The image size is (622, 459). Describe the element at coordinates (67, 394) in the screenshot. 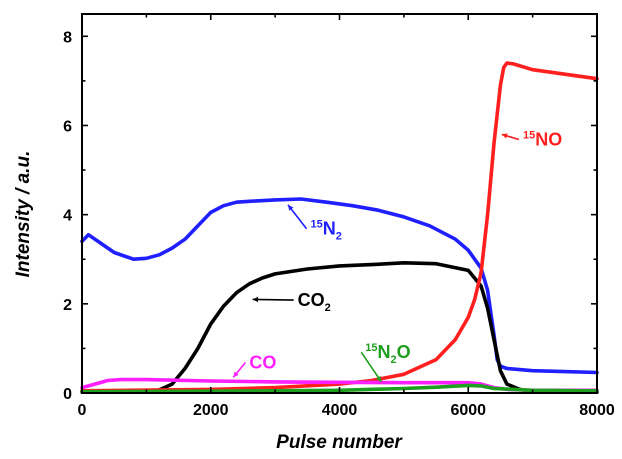

I see `y-tick-label: 0` at that location.